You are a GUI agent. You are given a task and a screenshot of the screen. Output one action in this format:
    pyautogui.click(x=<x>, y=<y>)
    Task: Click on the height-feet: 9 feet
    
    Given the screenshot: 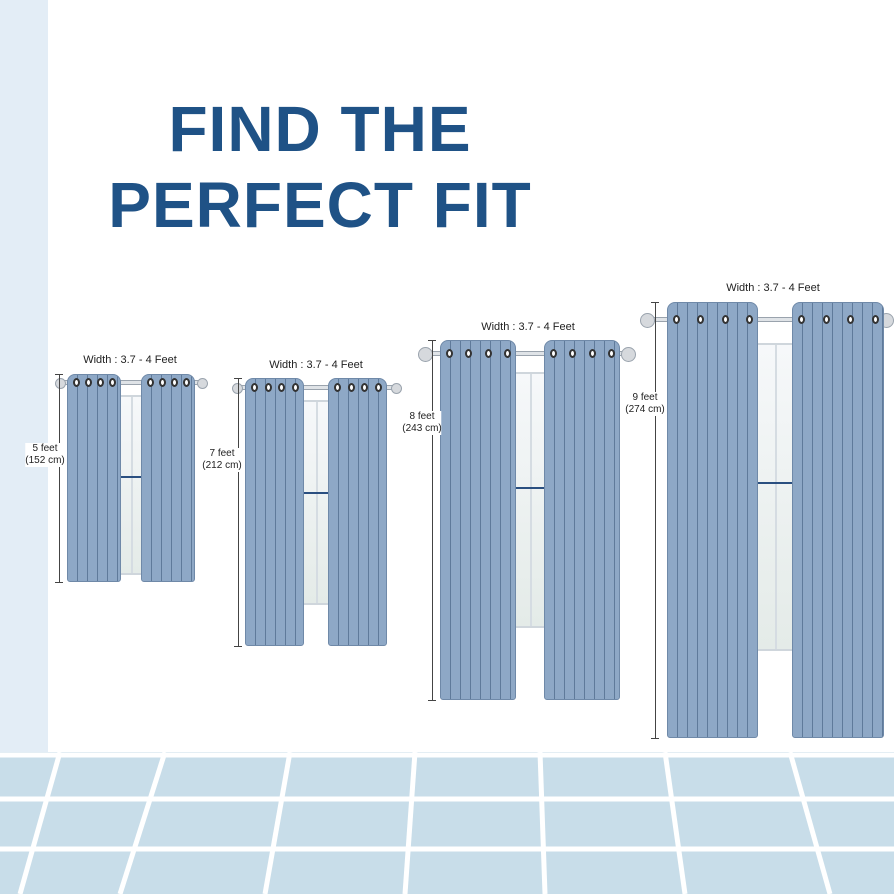 What is the action you would take?
    pyautogui.click(x=645, y=397)
    